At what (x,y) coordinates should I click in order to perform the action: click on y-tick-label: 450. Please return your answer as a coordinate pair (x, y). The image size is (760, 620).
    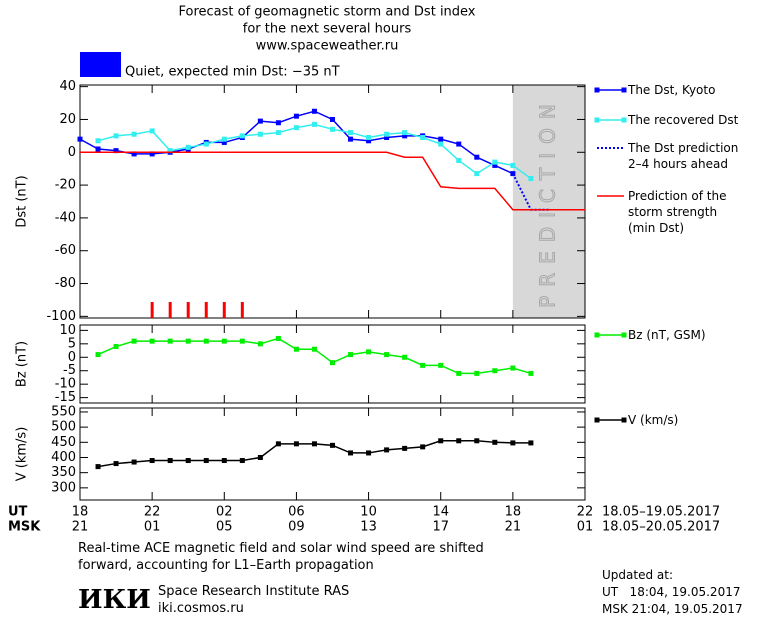
    Looking at the image, I should click on (63, 442).